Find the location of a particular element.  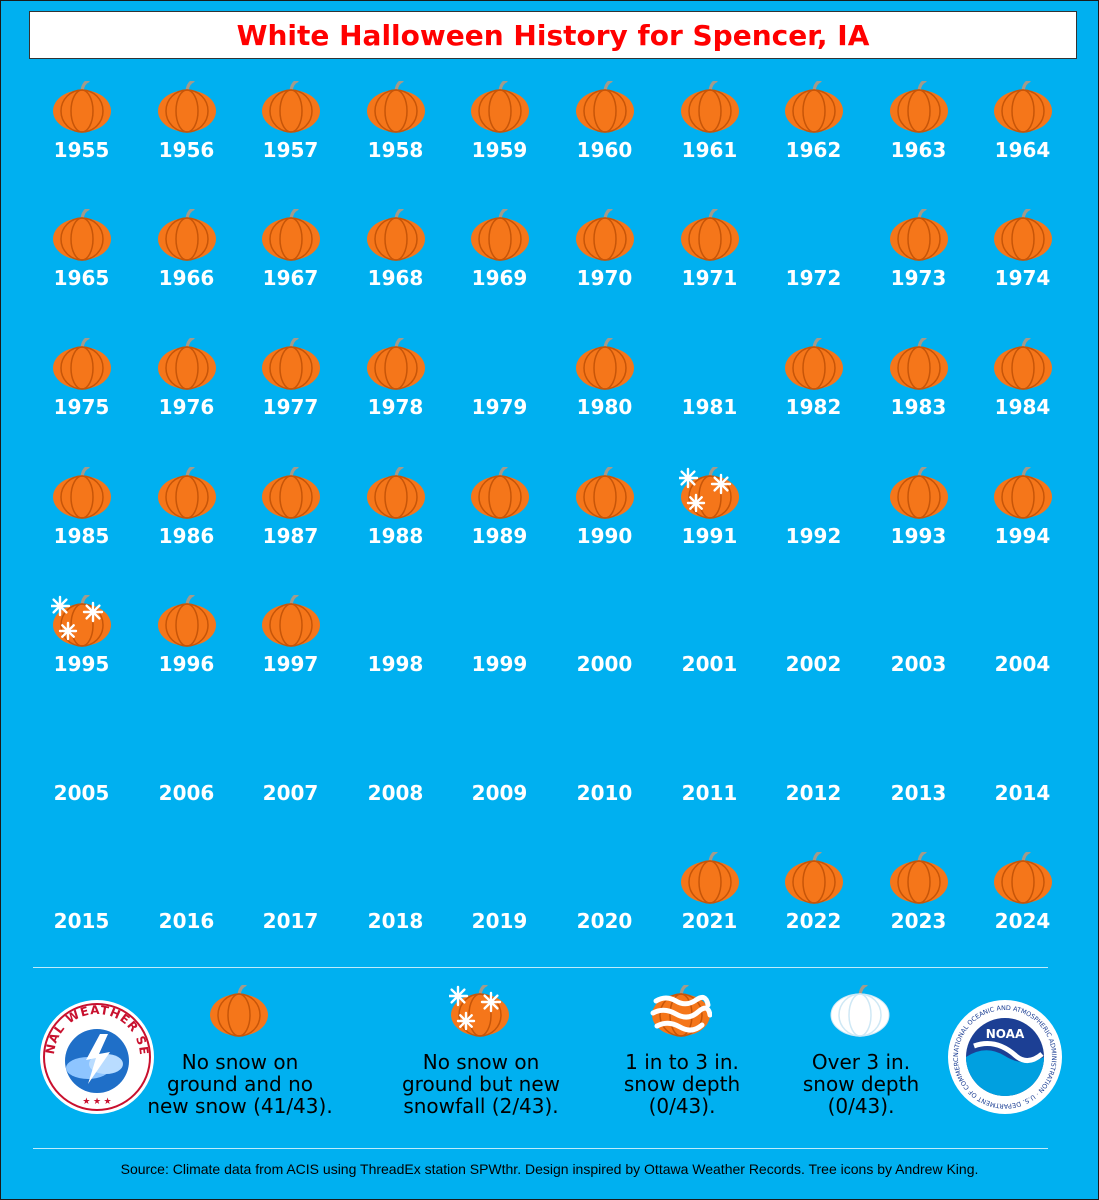

year-label: 2022 is located at coordinates (813, 921).